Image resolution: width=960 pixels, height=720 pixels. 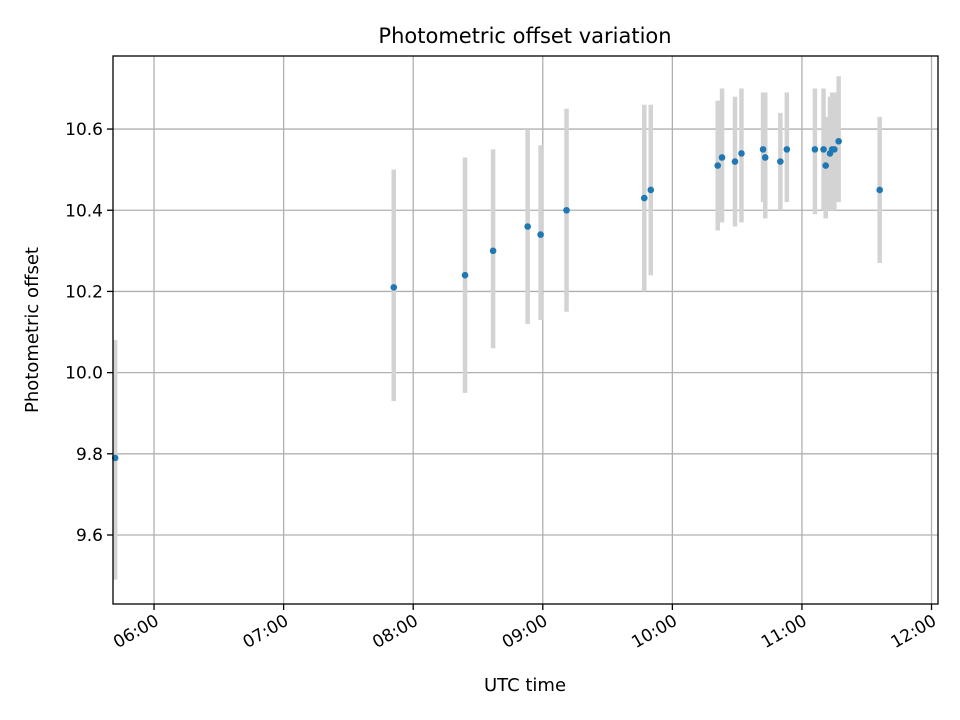 What do you see at coordinates (654, 632) in the screenshot?
I see `x-tick-label: 10:00` at bounding box center [654, 632].